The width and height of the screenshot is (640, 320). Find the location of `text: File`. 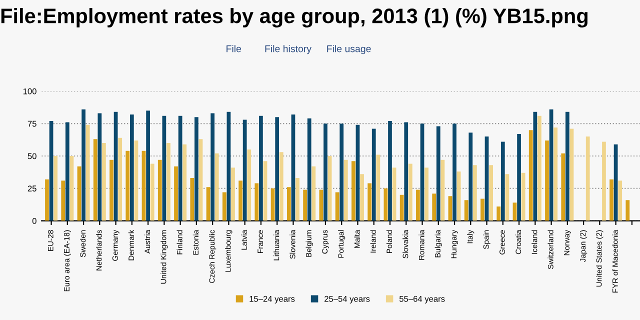

text: File is located at coordinates (233, 48).